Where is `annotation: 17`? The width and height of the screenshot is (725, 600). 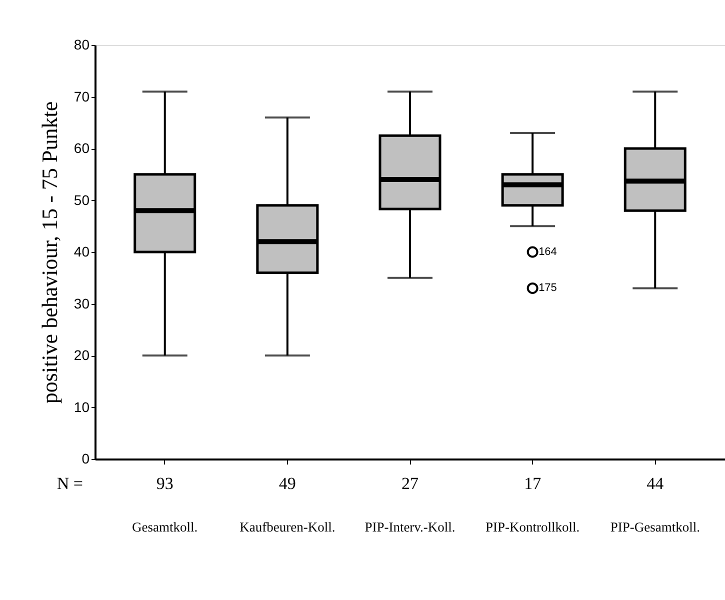
annotation: 17 is located at coordinates (533, 483).